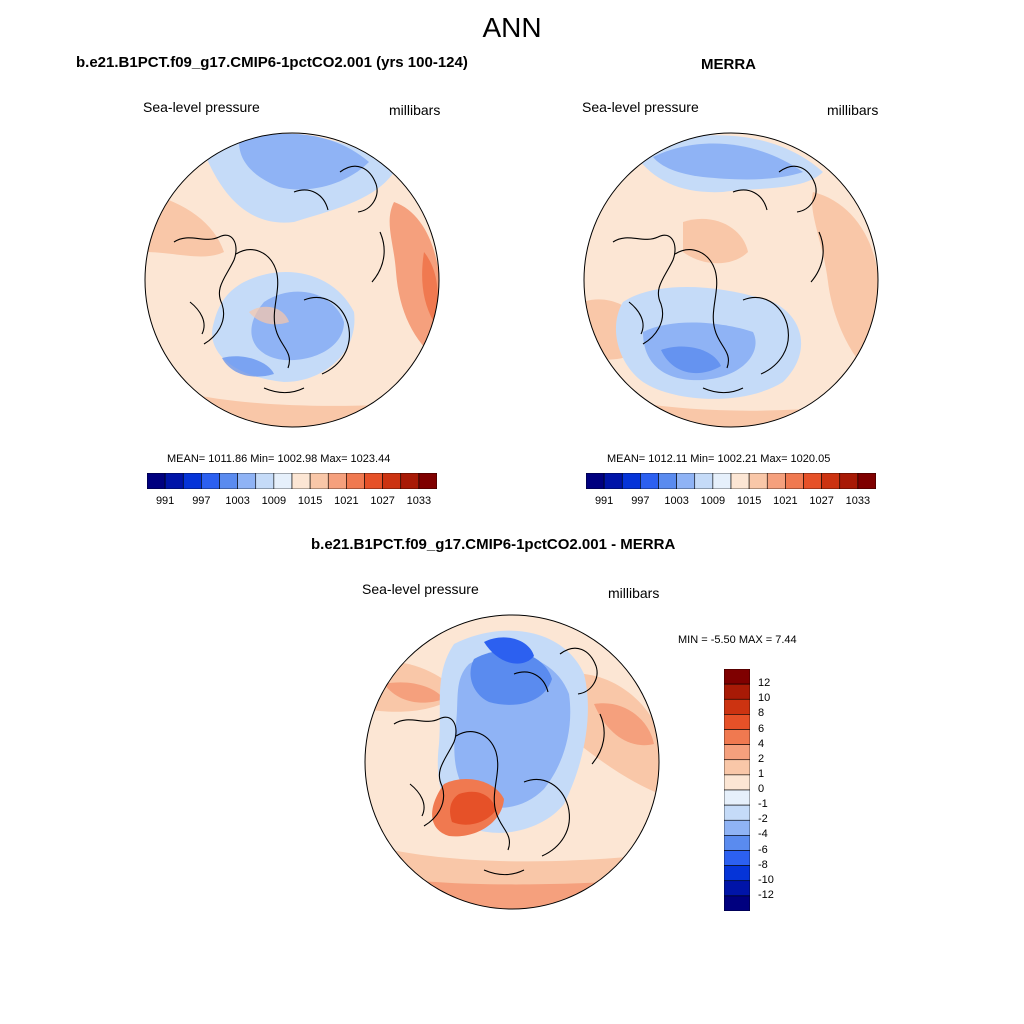 The height and width of the screenshot is (1024, 1024). What do you see at coordinates (640, 501) in the screenshot?
I see `panel2-colorbar-tick-label: 997` at bounding box center [640, 501].